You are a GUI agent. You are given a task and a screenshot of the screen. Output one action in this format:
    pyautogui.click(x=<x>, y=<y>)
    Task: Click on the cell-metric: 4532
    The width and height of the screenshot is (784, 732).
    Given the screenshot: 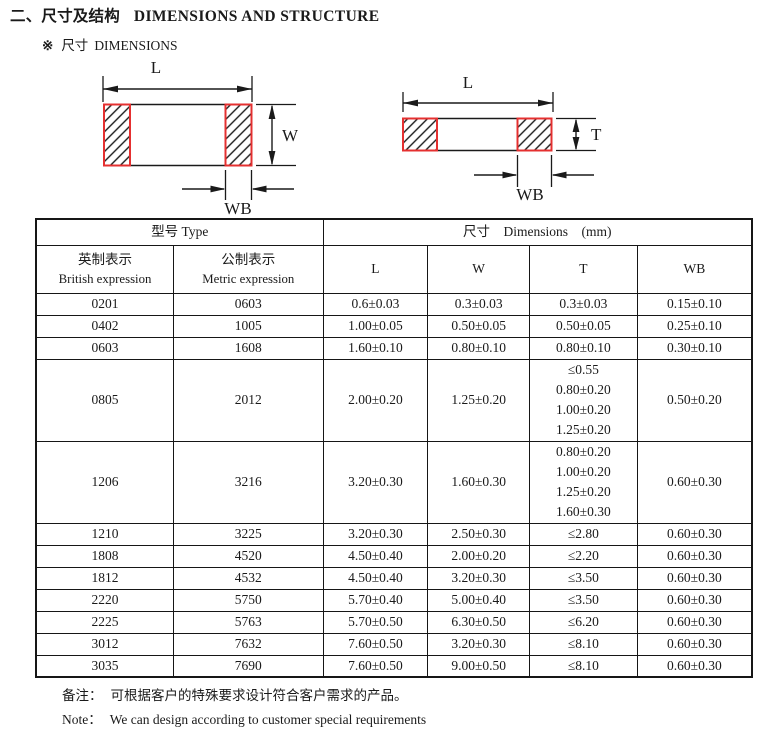 What is the action you would take?
    pyautogui.click(x=248, y=578)
    